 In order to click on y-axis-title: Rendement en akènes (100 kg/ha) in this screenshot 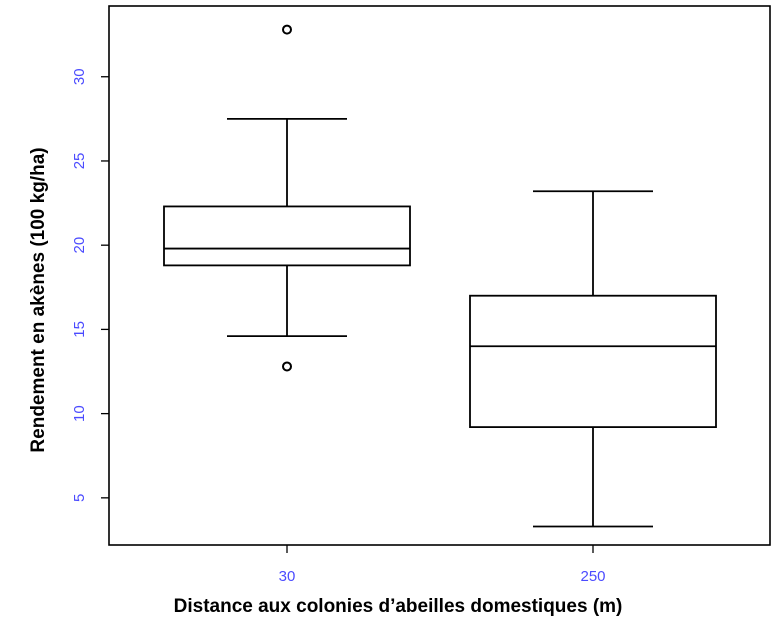, I will do `click(38, 299)`.